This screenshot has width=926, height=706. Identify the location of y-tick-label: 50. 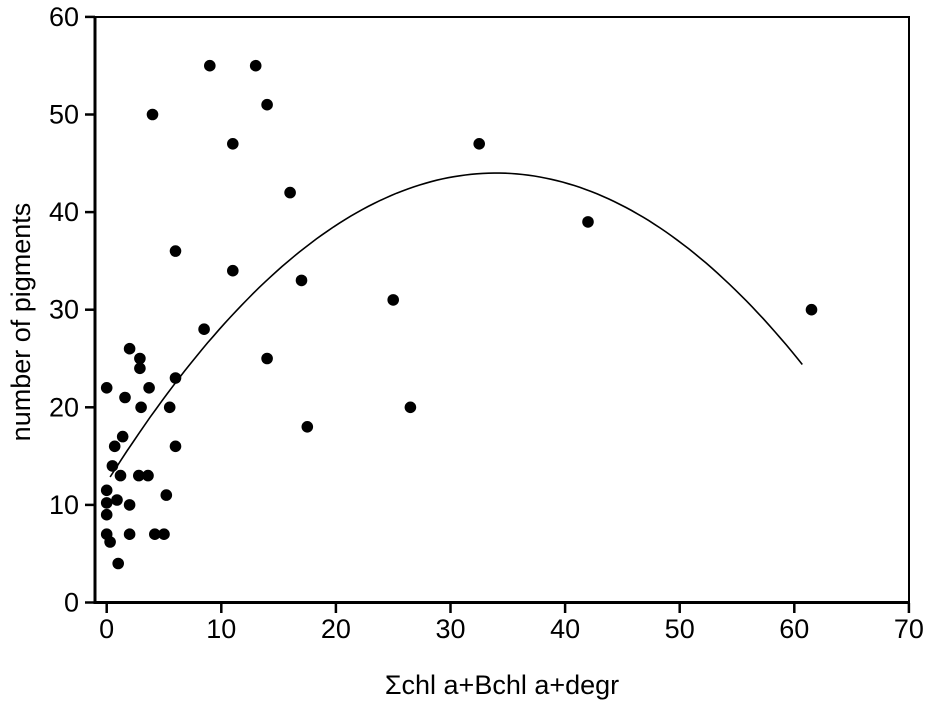
(64, 115).